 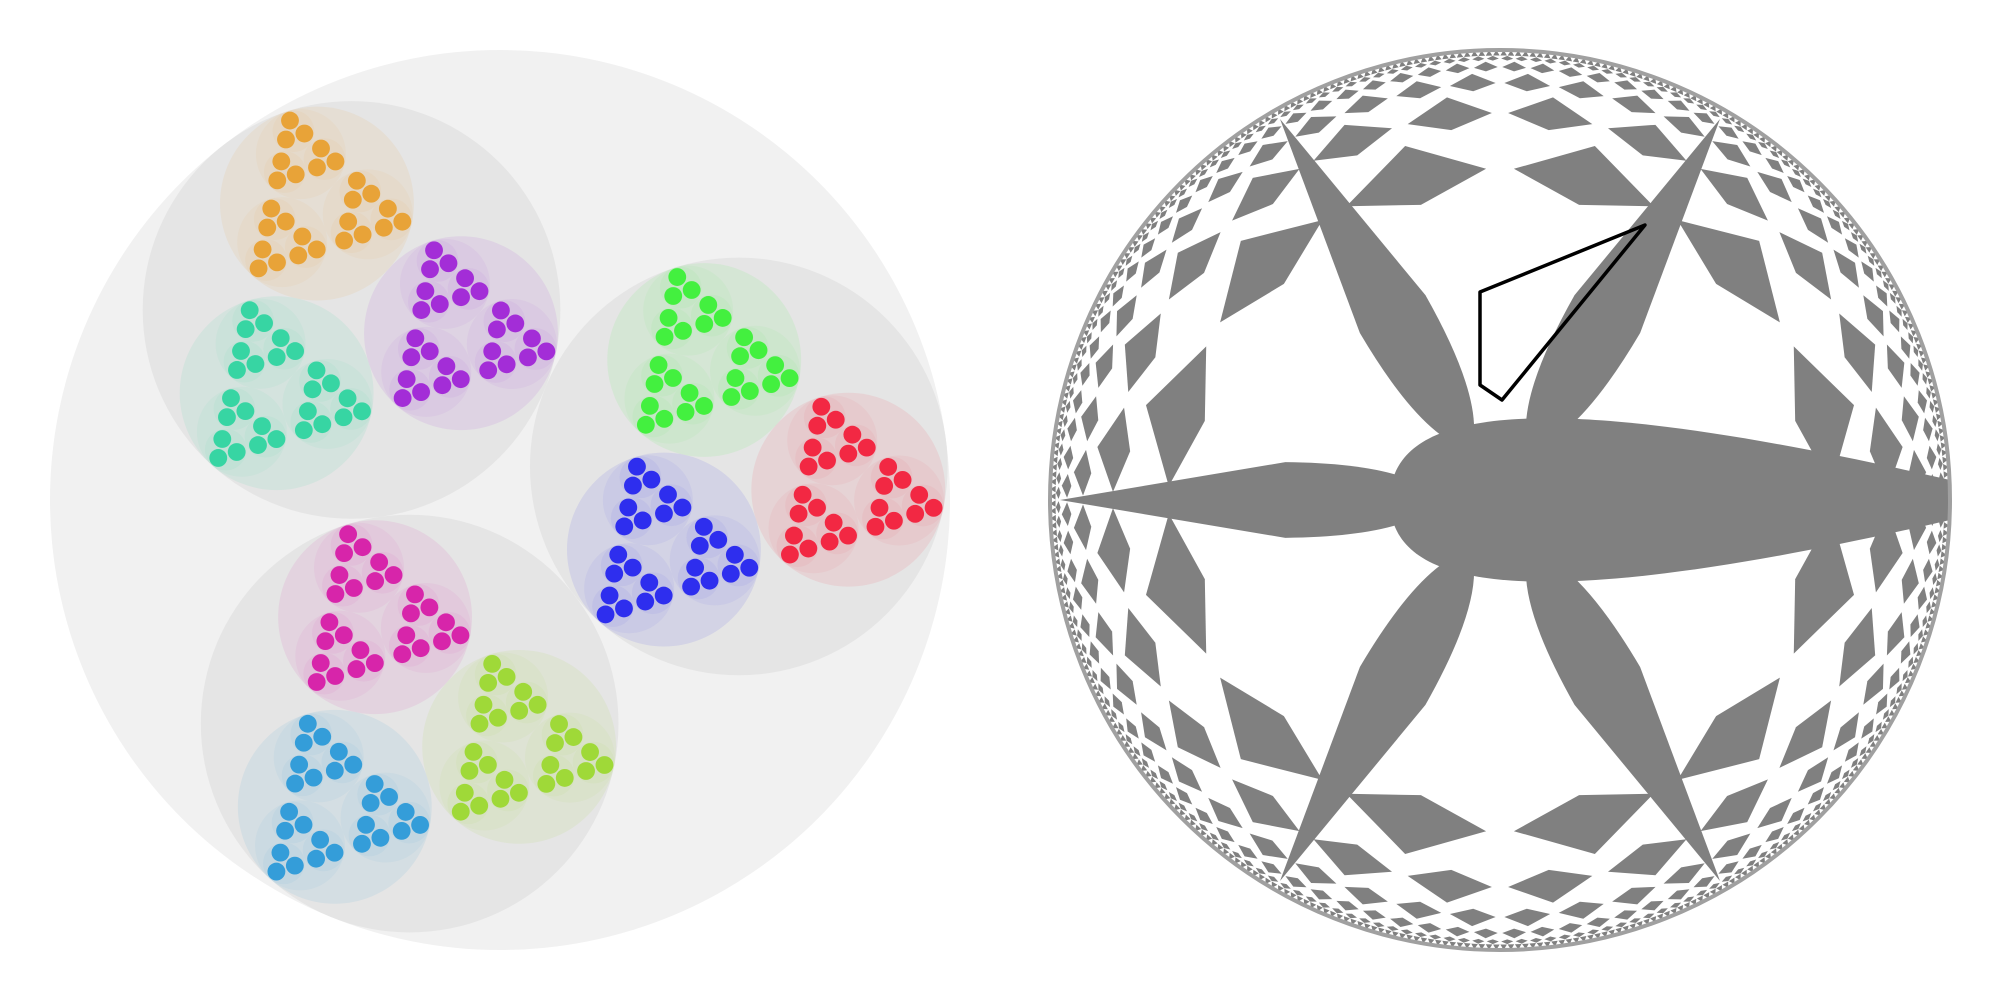 I want to click on cluster-purple, so click(x=461, y=333).